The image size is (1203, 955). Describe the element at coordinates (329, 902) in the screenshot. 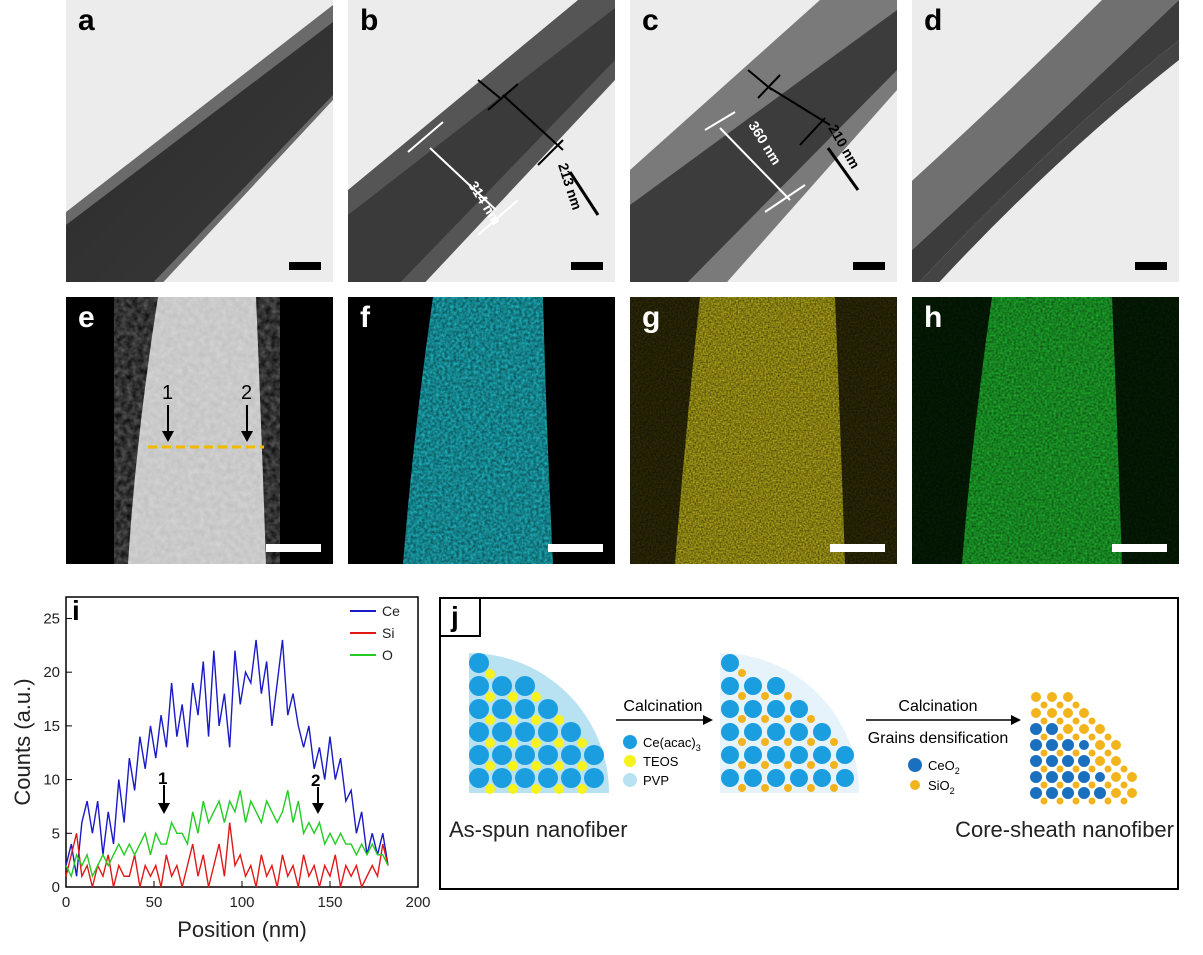

I see `x-tick-label: 150` at that location.